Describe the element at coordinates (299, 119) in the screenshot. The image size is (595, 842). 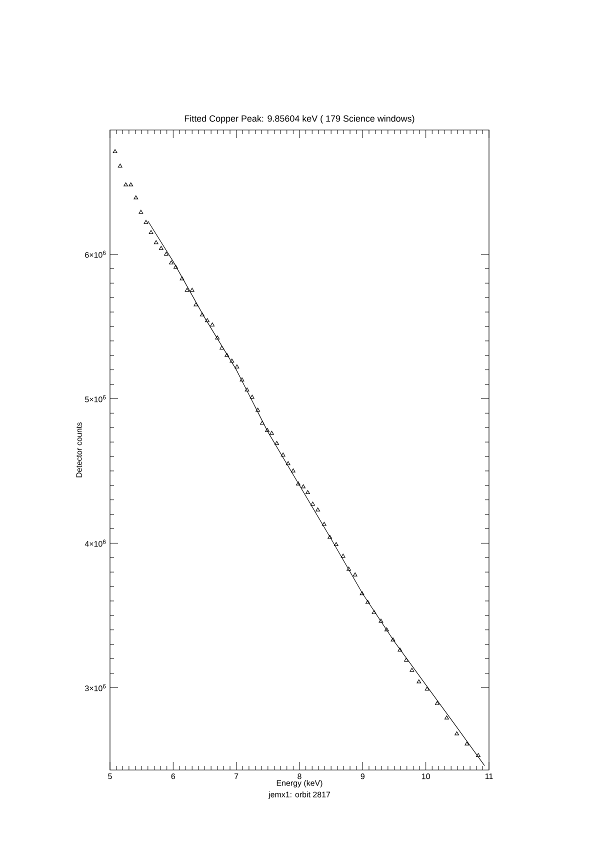
I see `chart-title: Fitted Copper Peak: 9.85604 keV ( 179 Science windows)` at that location.